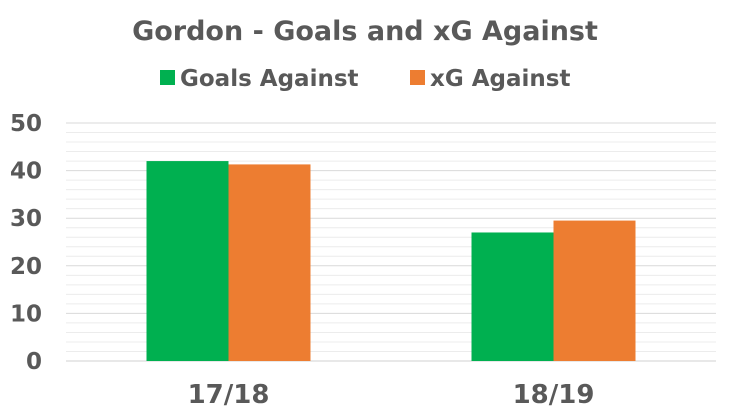 The width and height of the screenshot is (729, 418). Describe the element at coordinates (391, 395) in the screenshot. I see `x-axis: 17/18 18/19` at that location.